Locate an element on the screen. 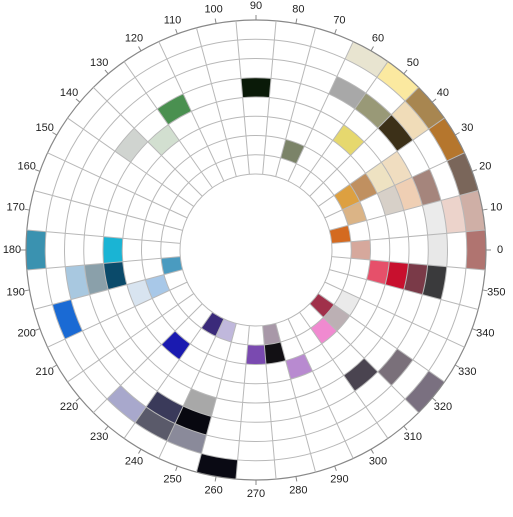 Image resolution: width=513 pixels, height=517 pixels. angle-tick-label: 140 is located at coordinates (69, 93).